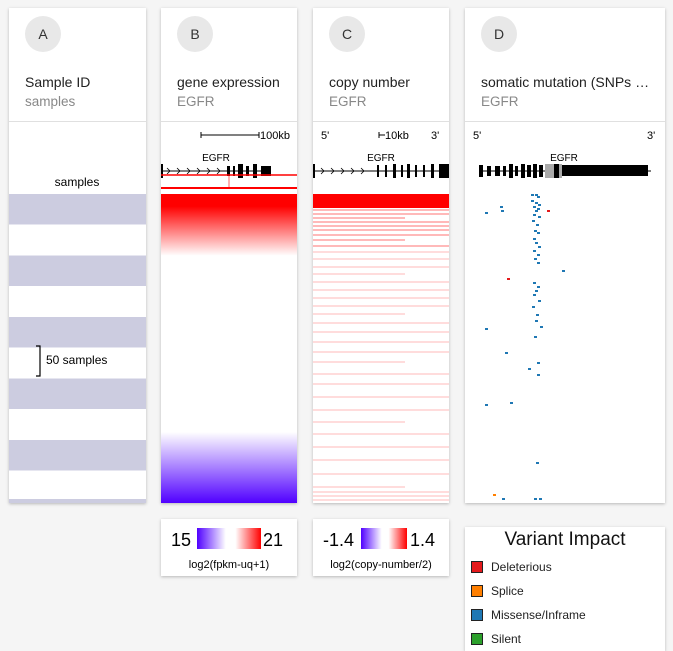 This screenshot has height=651, width=673. I want to click on copy-number-track: 5' 3' 10kb EGFR, so click(381, 312).